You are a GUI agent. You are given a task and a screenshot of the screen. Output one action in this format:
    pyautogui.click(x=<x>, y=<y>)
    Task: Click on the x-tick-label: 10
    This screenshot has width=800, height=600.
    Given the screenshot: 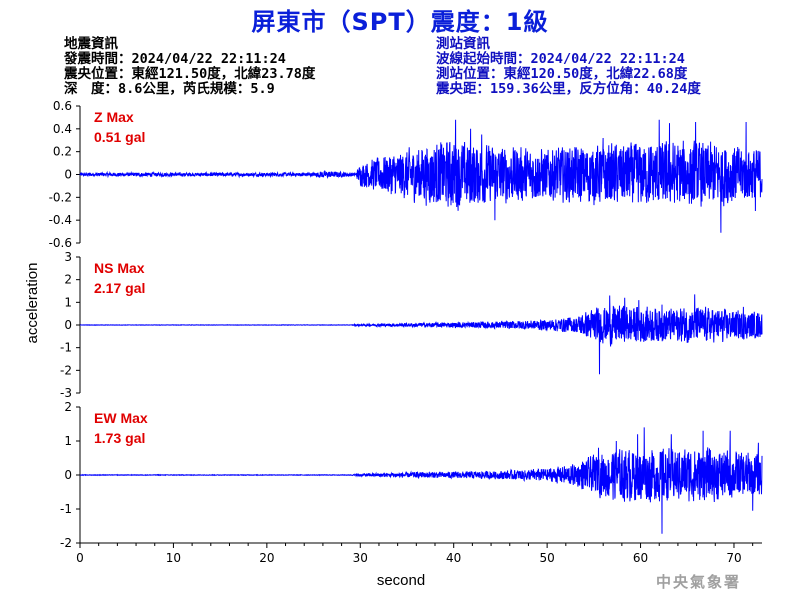 What is the action you would take?
    pyautogui.click(x=173, y=558)
    